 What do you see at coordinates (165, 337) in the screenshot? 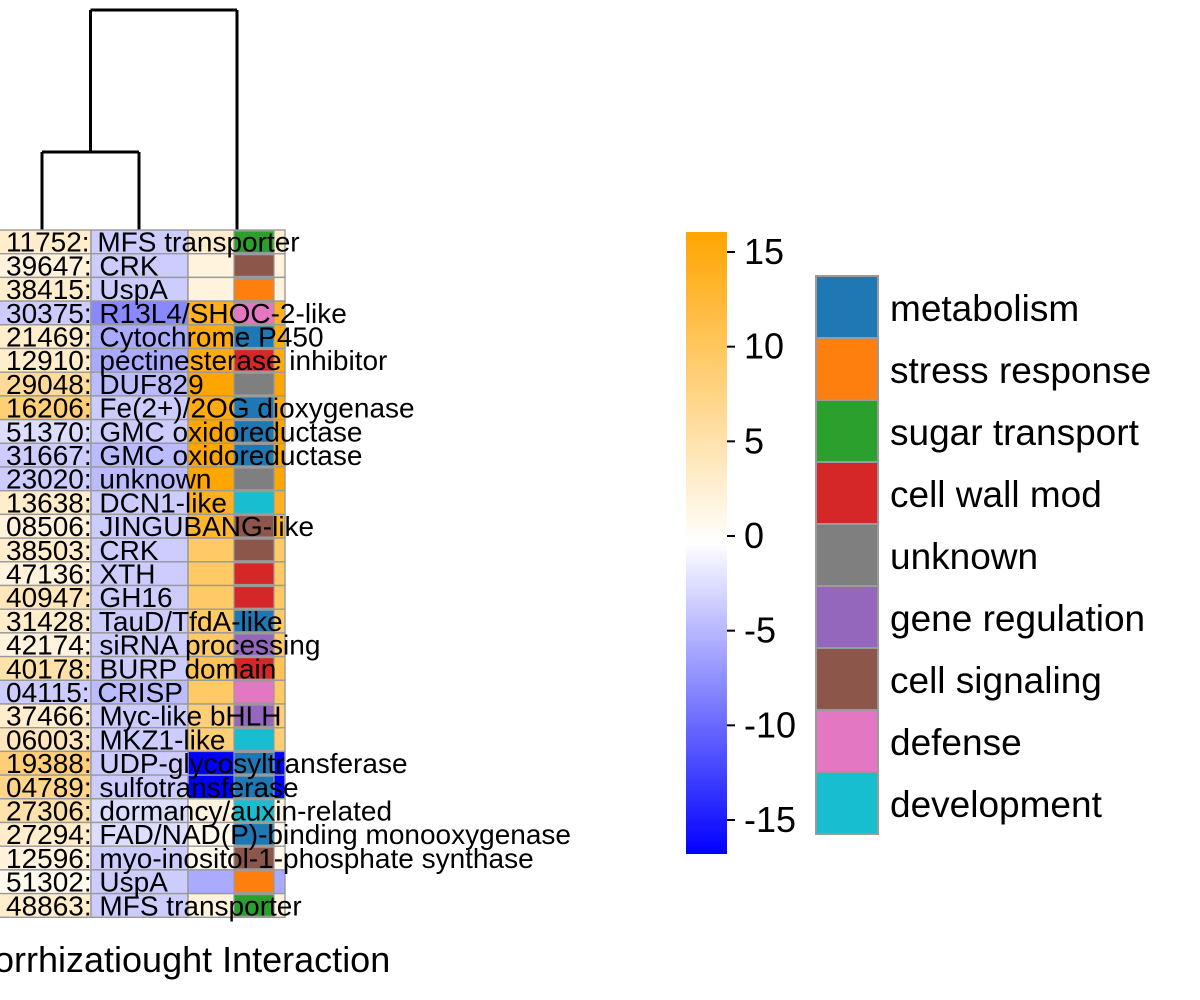
I see `row-label: 21469: Cytochrome P450` at bounding box center [165, 337].